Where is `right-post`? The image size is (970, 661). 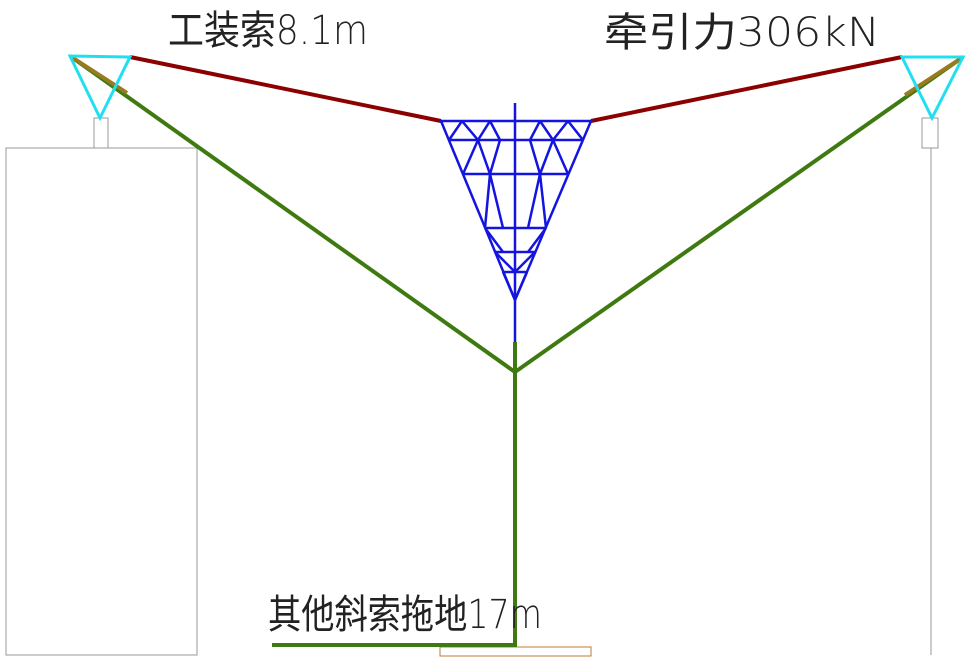 right-post is located at coordinates (930, 133).